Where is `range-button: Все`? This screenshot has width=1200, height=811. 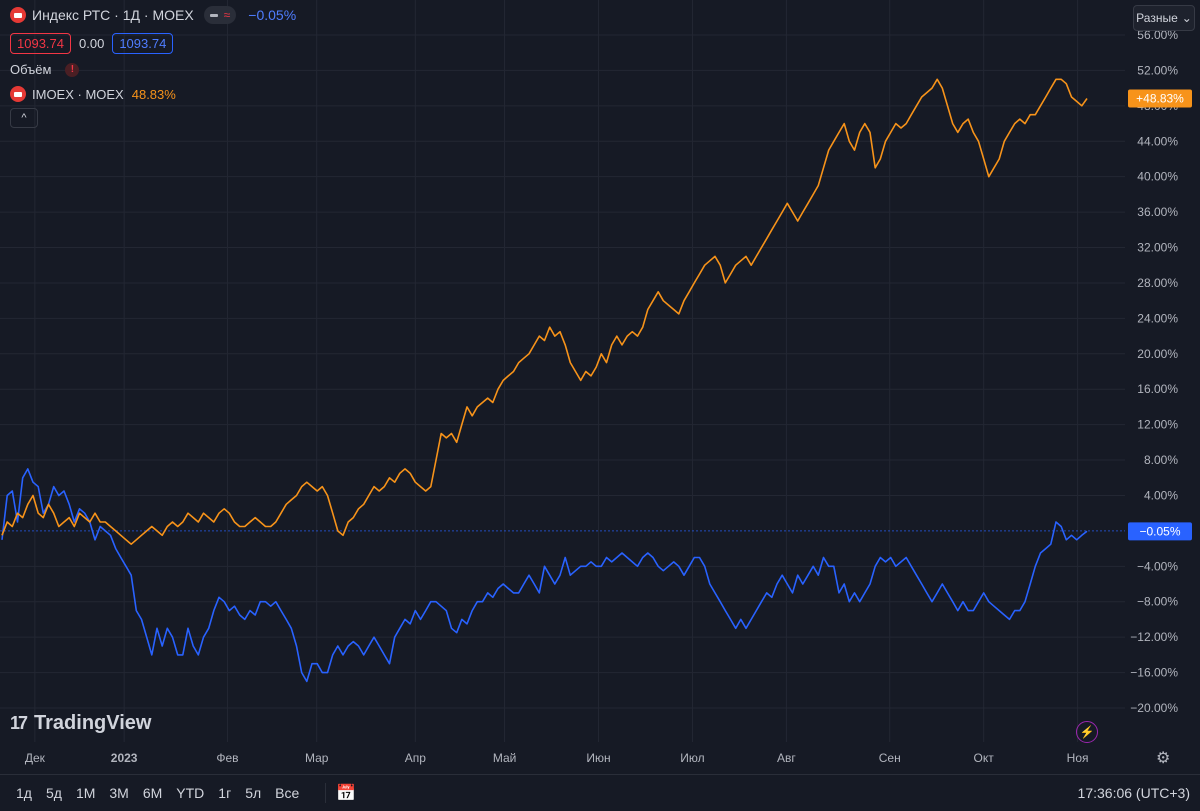
range-button: Все is located at coordinates (287, 793).